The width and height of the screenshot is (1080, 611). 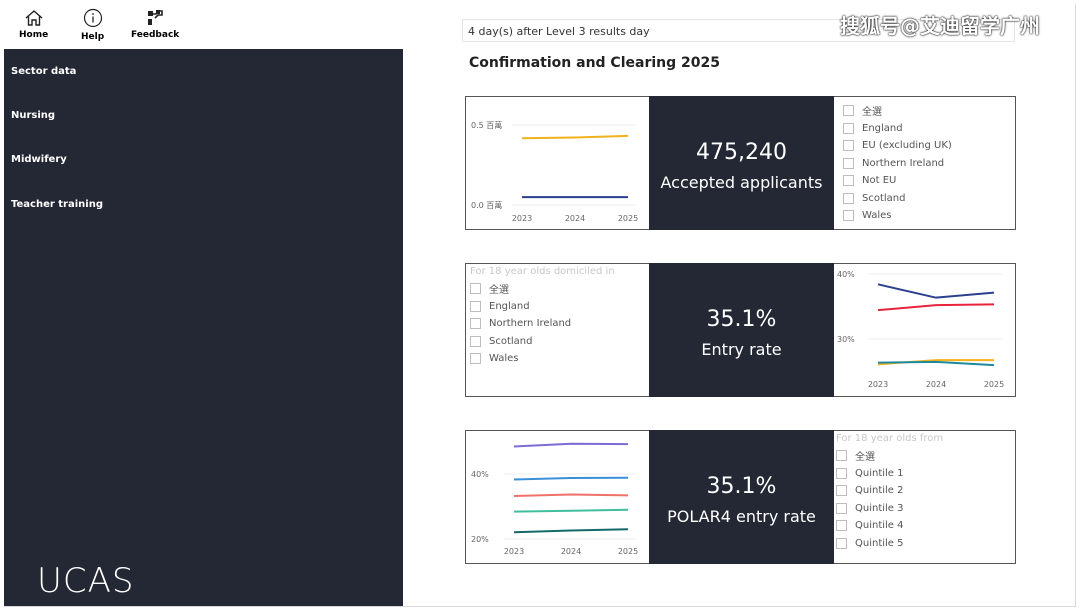 What do you see at coordinates (940, 26) in the screenshot?
I see `watermark: 搜狐号@艾迪留学广州` at bounding box center [940, 26].